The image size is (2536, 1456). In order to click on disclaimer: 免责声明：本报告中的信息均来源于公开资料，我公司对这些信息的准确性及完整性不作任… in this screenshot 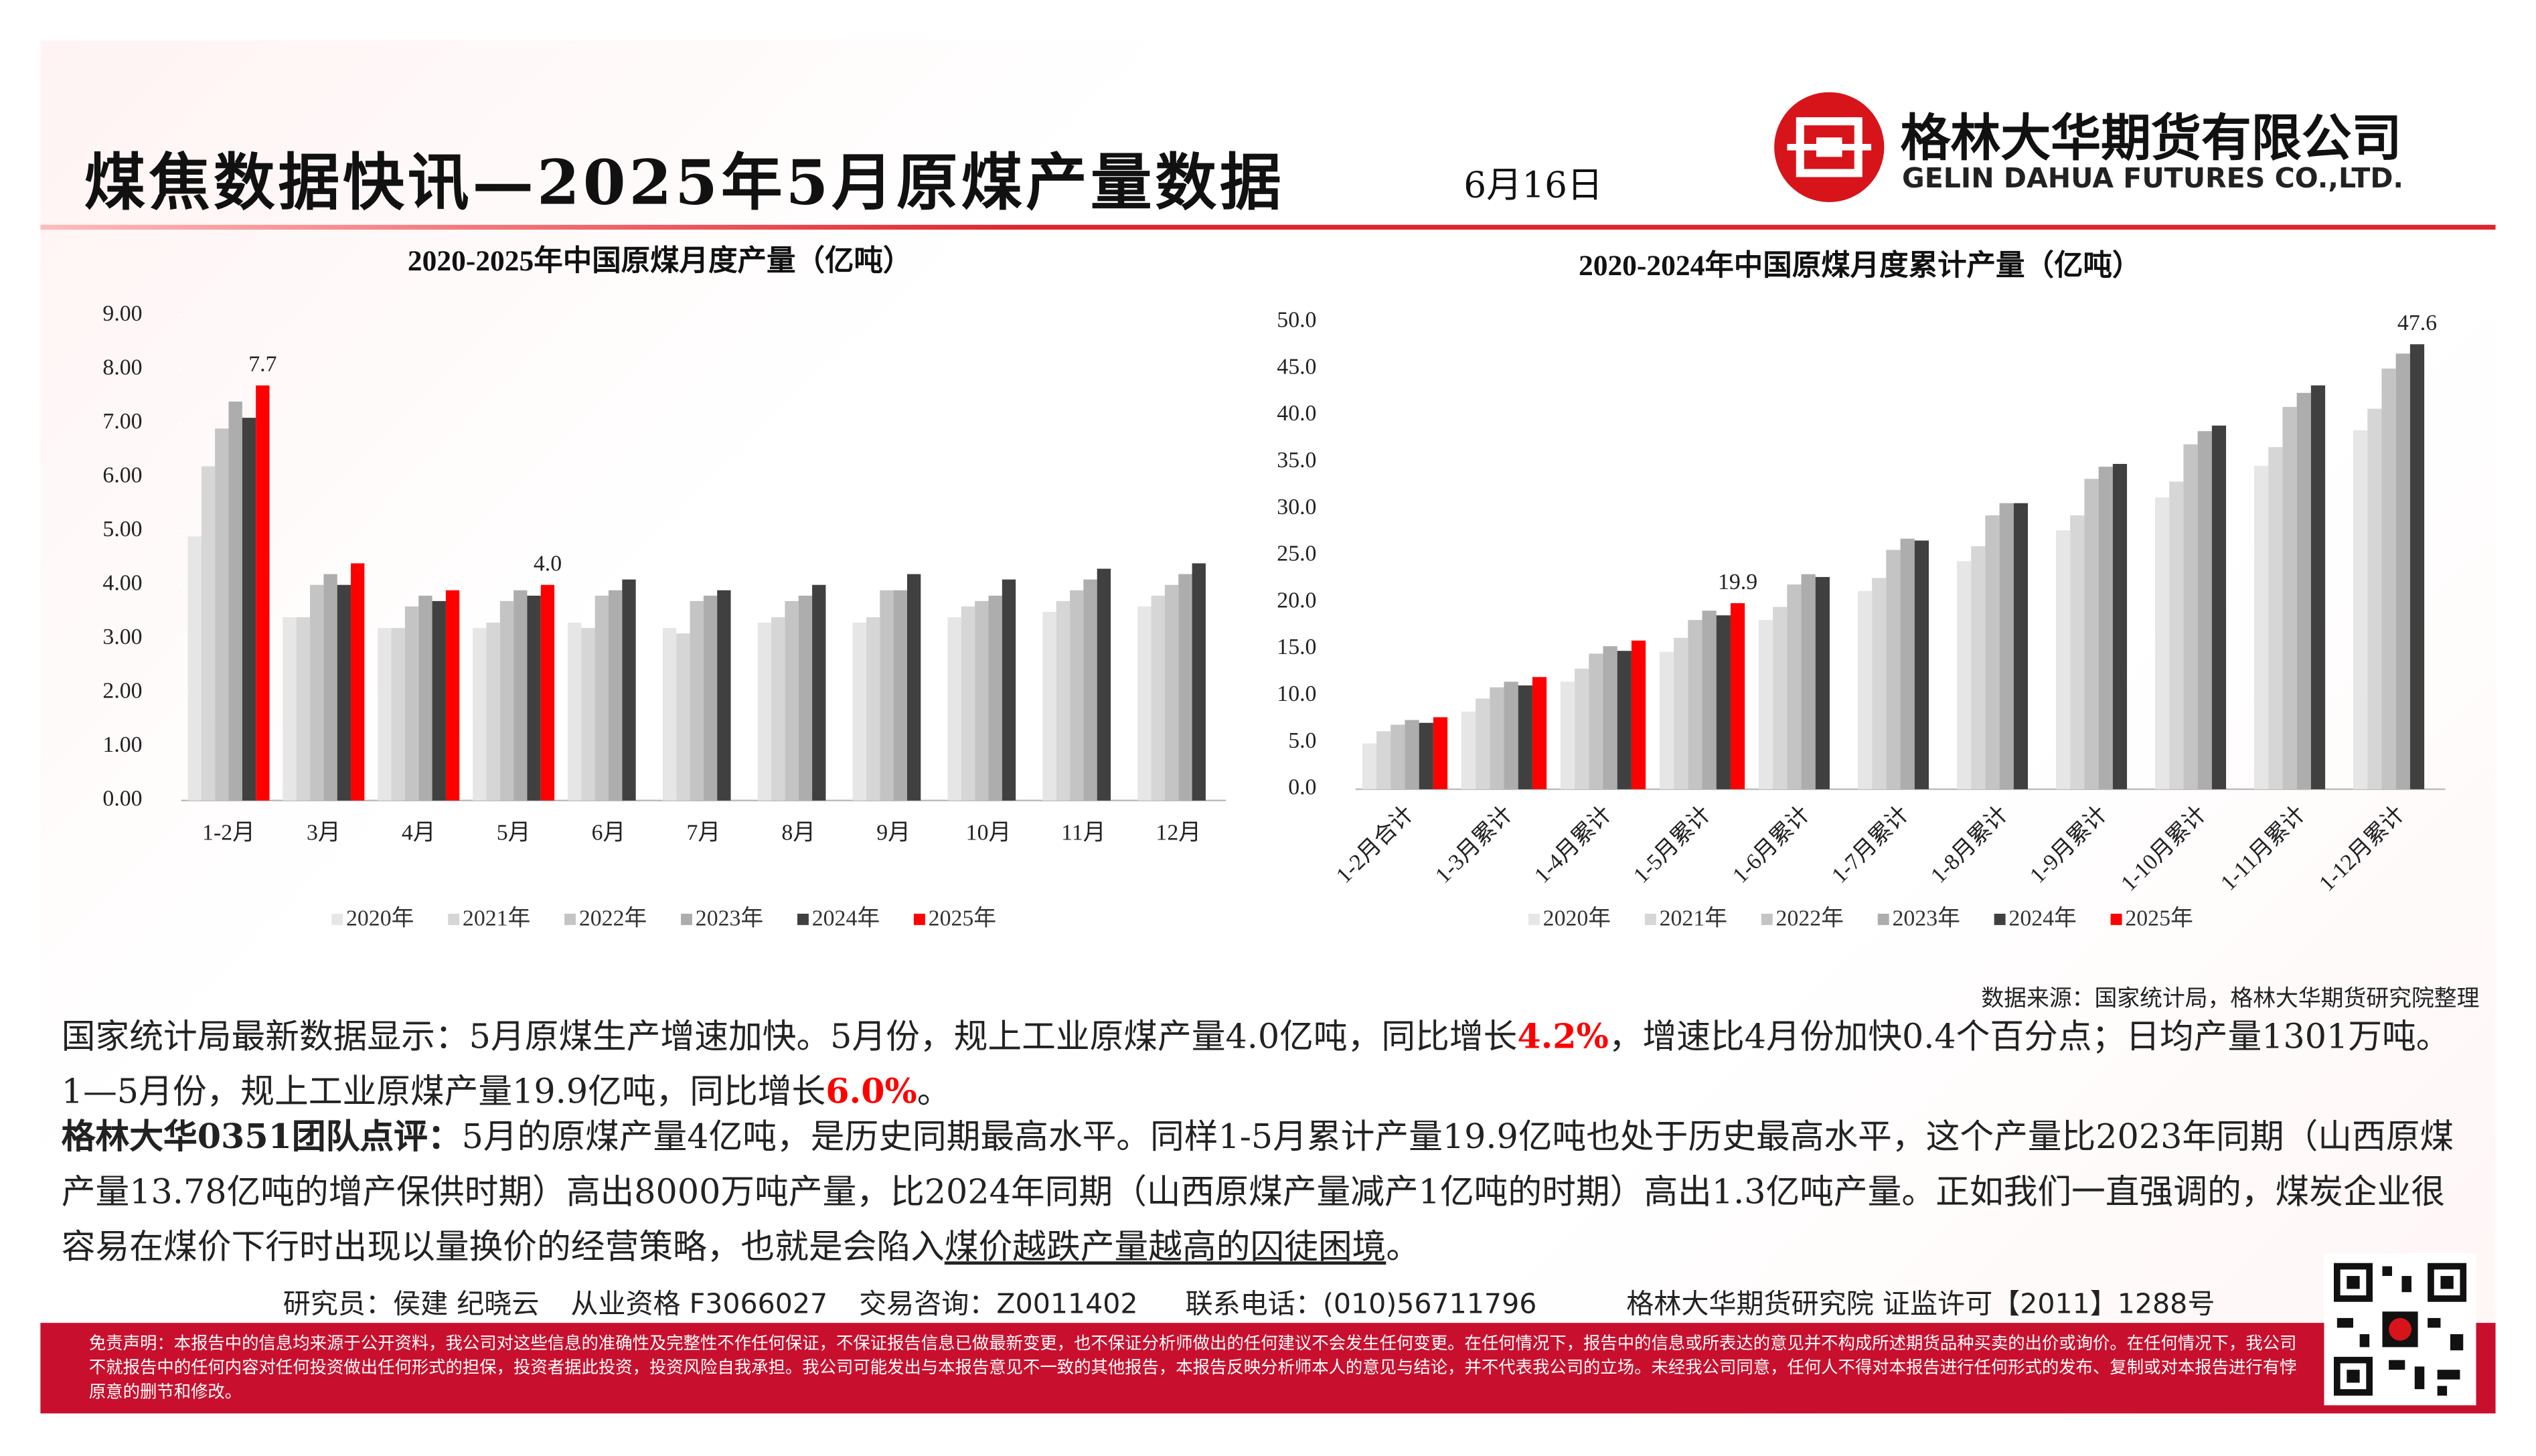, I will do `click(1193, 1368)`.